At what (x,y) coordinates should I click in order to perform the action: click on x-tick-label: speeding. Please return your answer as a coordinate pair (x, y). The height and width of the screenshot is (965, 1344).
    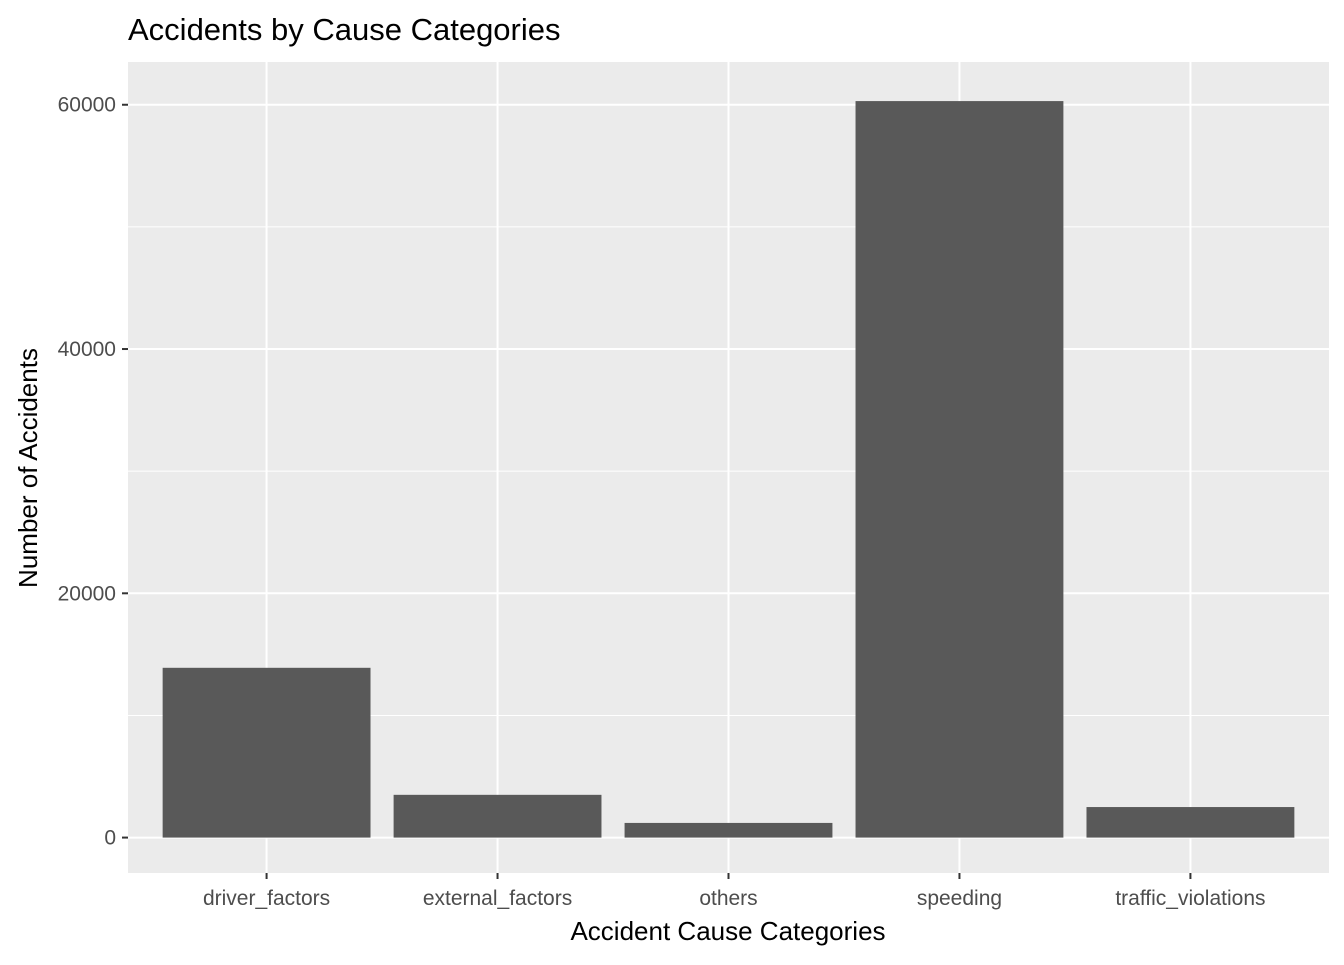
    Looking at the image, I should click on (959, 898).